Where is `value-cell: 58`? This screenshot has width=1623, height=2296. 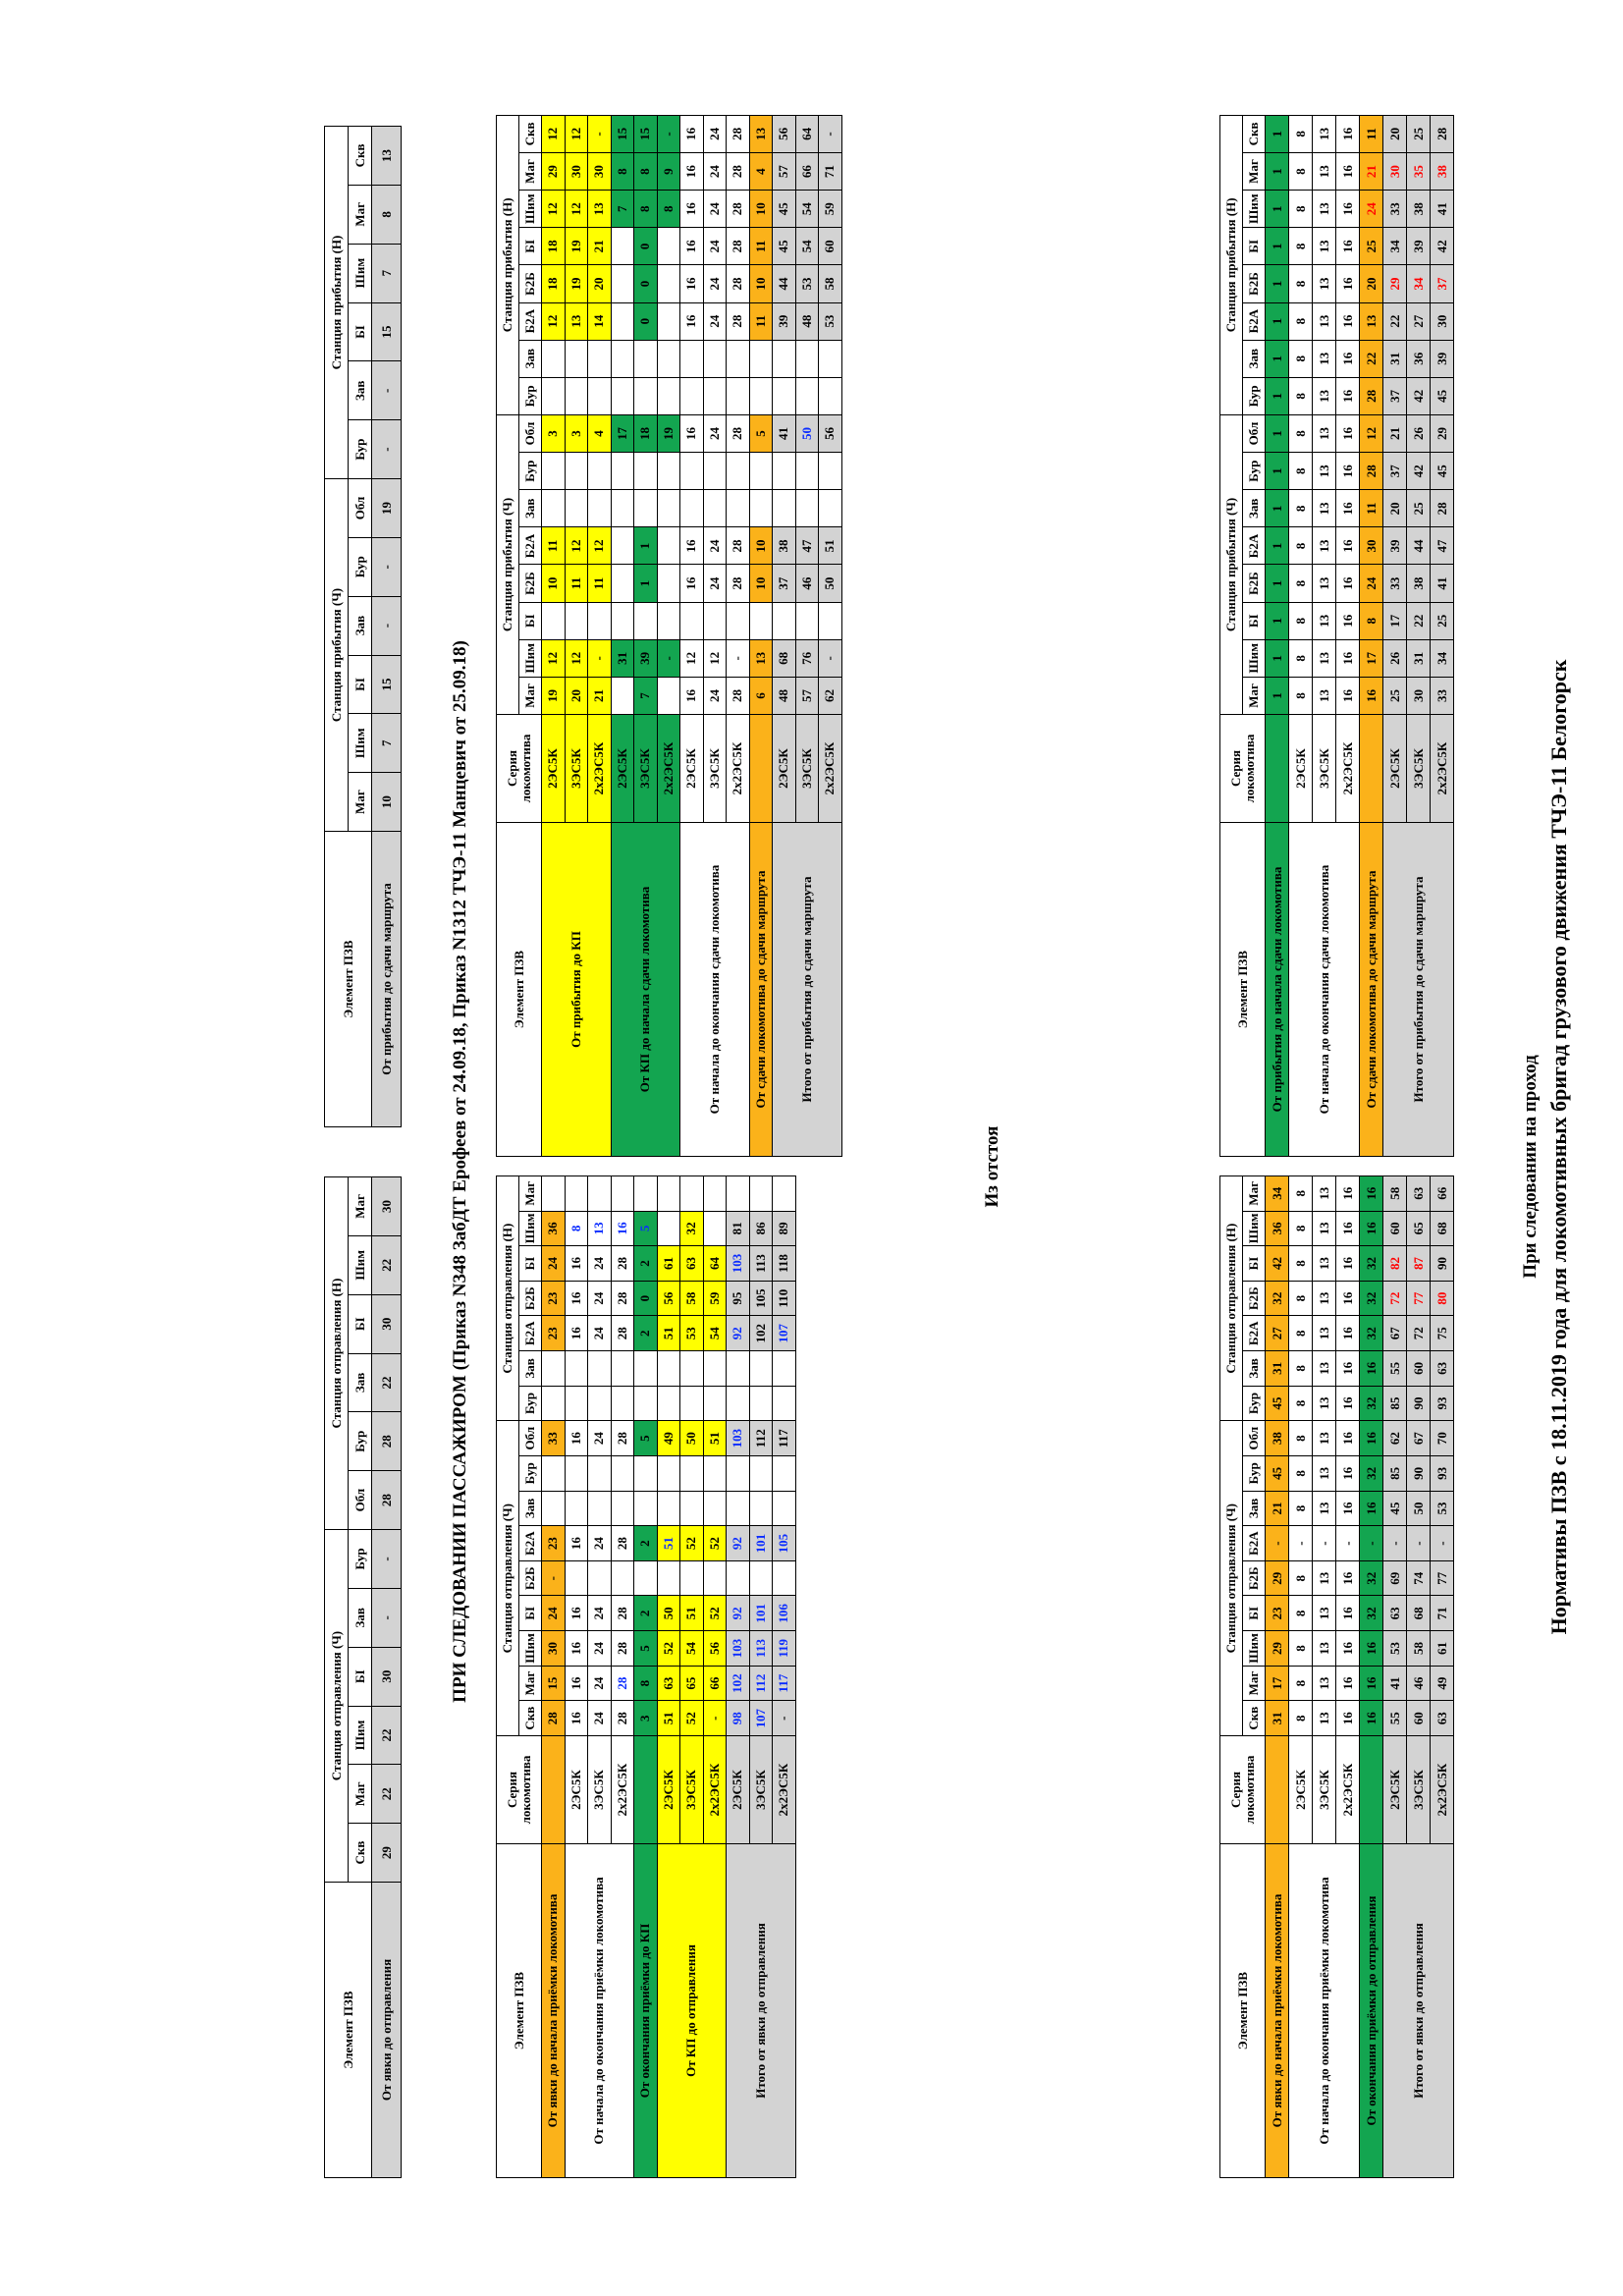 value-cell: 58 is located at coordinates (829, 283).